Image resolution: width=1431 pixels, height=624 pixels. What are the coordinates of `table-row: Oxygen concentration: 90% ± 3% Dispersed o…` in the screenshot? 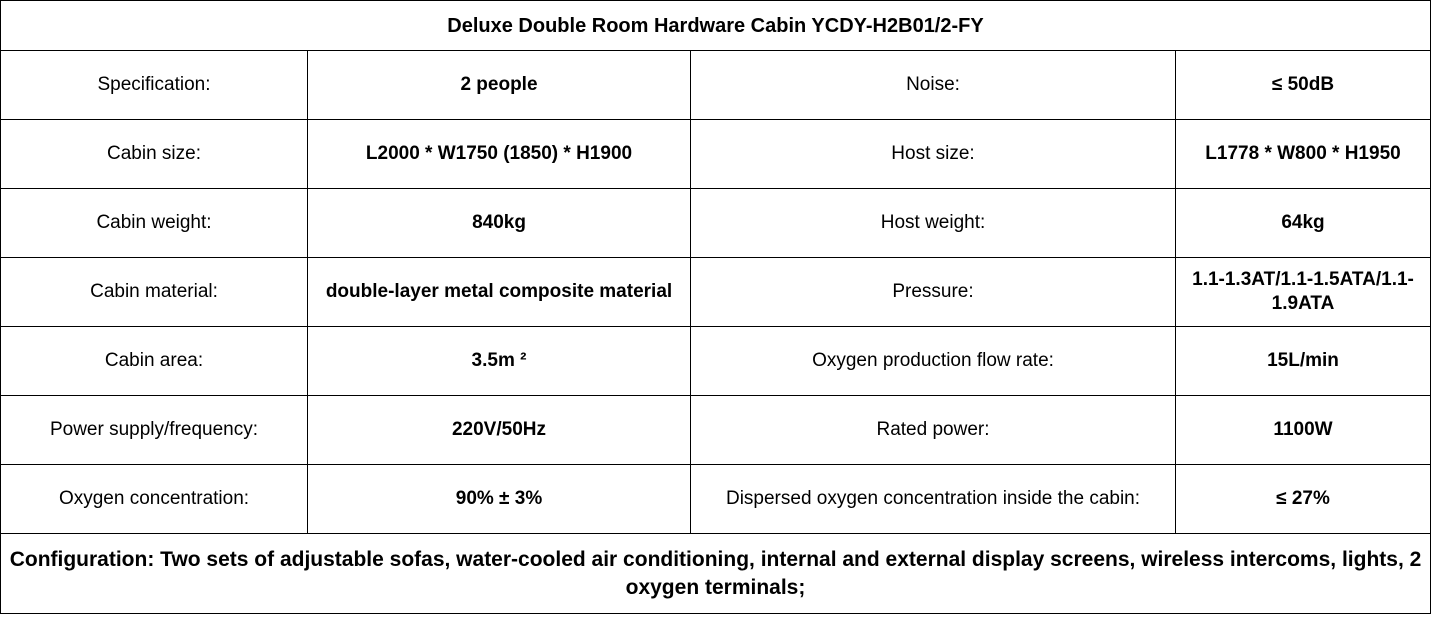 It's located at (715, 499).